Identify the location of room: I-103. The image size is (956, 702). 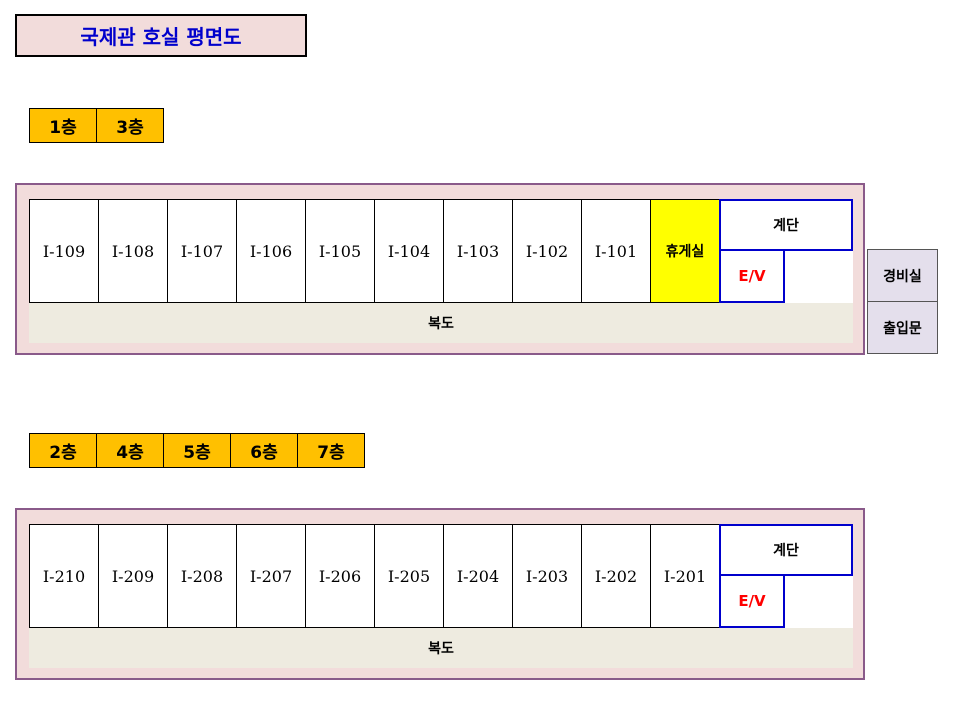
(478, 251).